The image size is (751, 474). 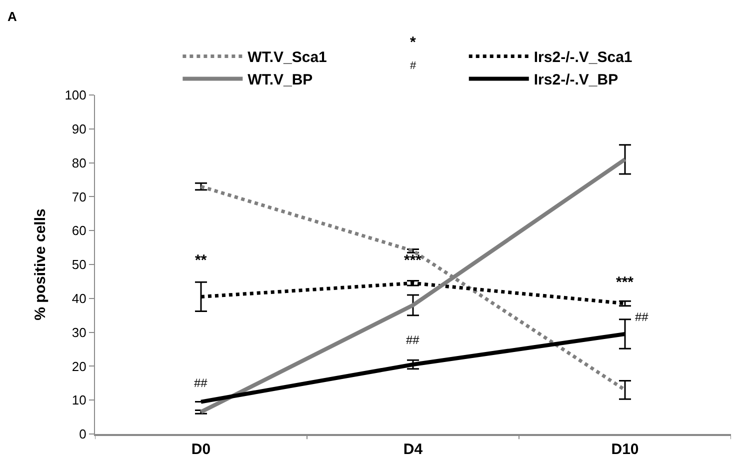 What do you see at coordinates (79, 264) in the screenshot?
I see `y-tick-label: 50` at bounding box center [79, 264].